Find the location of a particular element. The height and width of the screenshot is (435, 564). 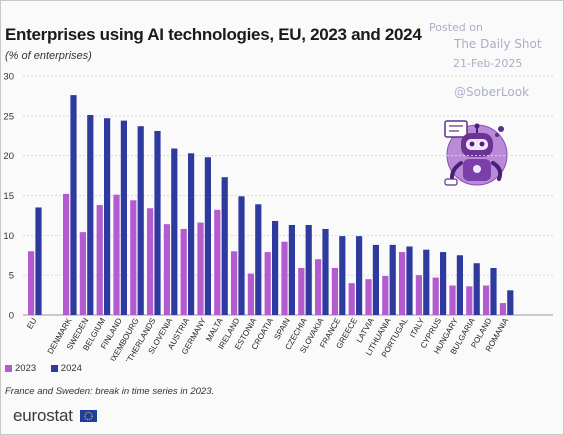

bar-2023-romania is located at coordinates (502, 309).